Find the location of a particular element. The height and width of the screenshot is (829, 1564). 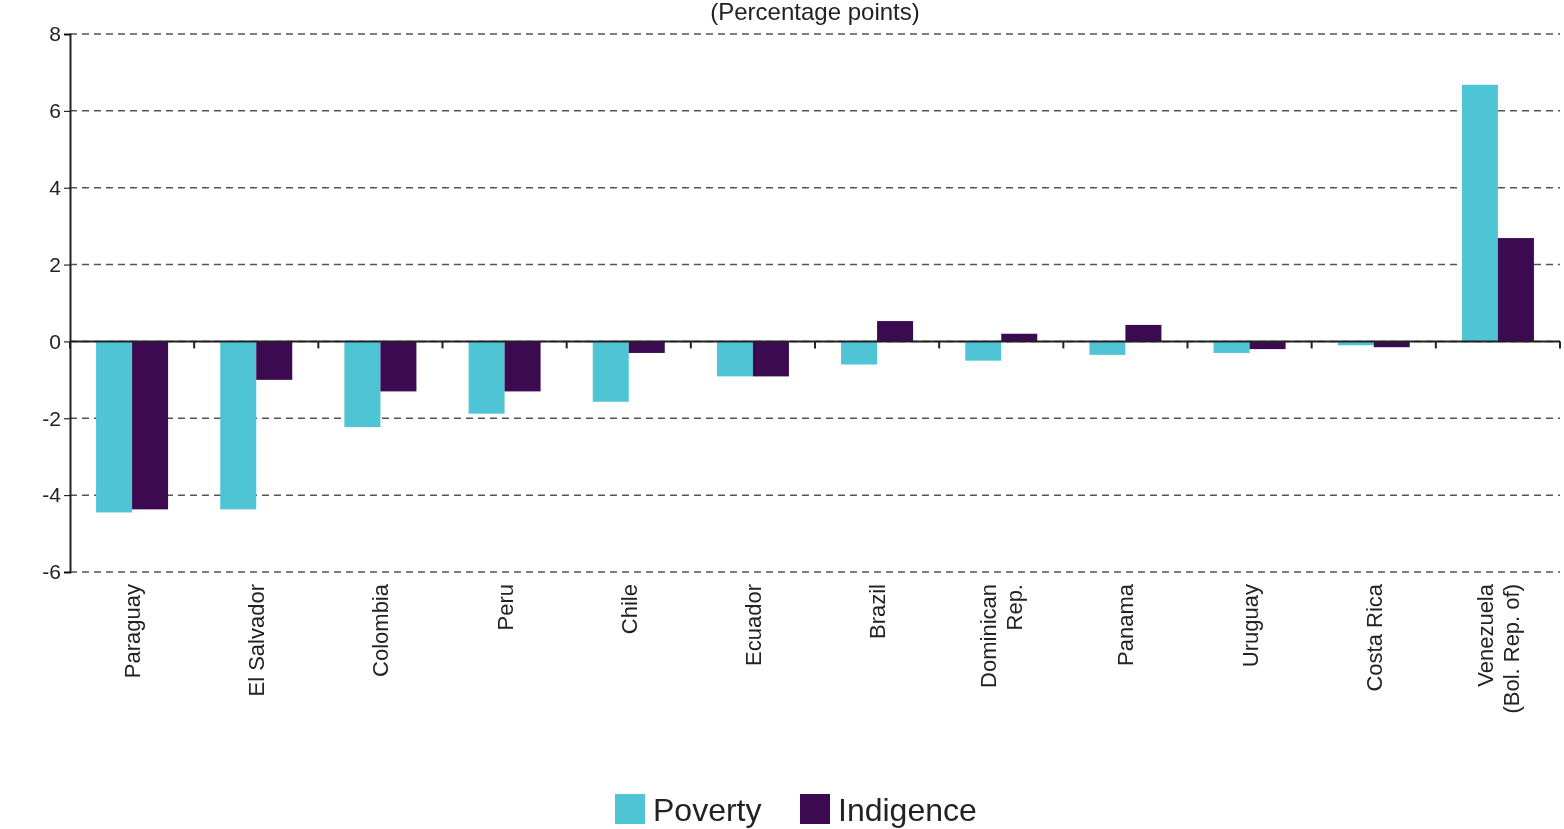

y-tick-label: -2 is located at coordinates (51, 418).